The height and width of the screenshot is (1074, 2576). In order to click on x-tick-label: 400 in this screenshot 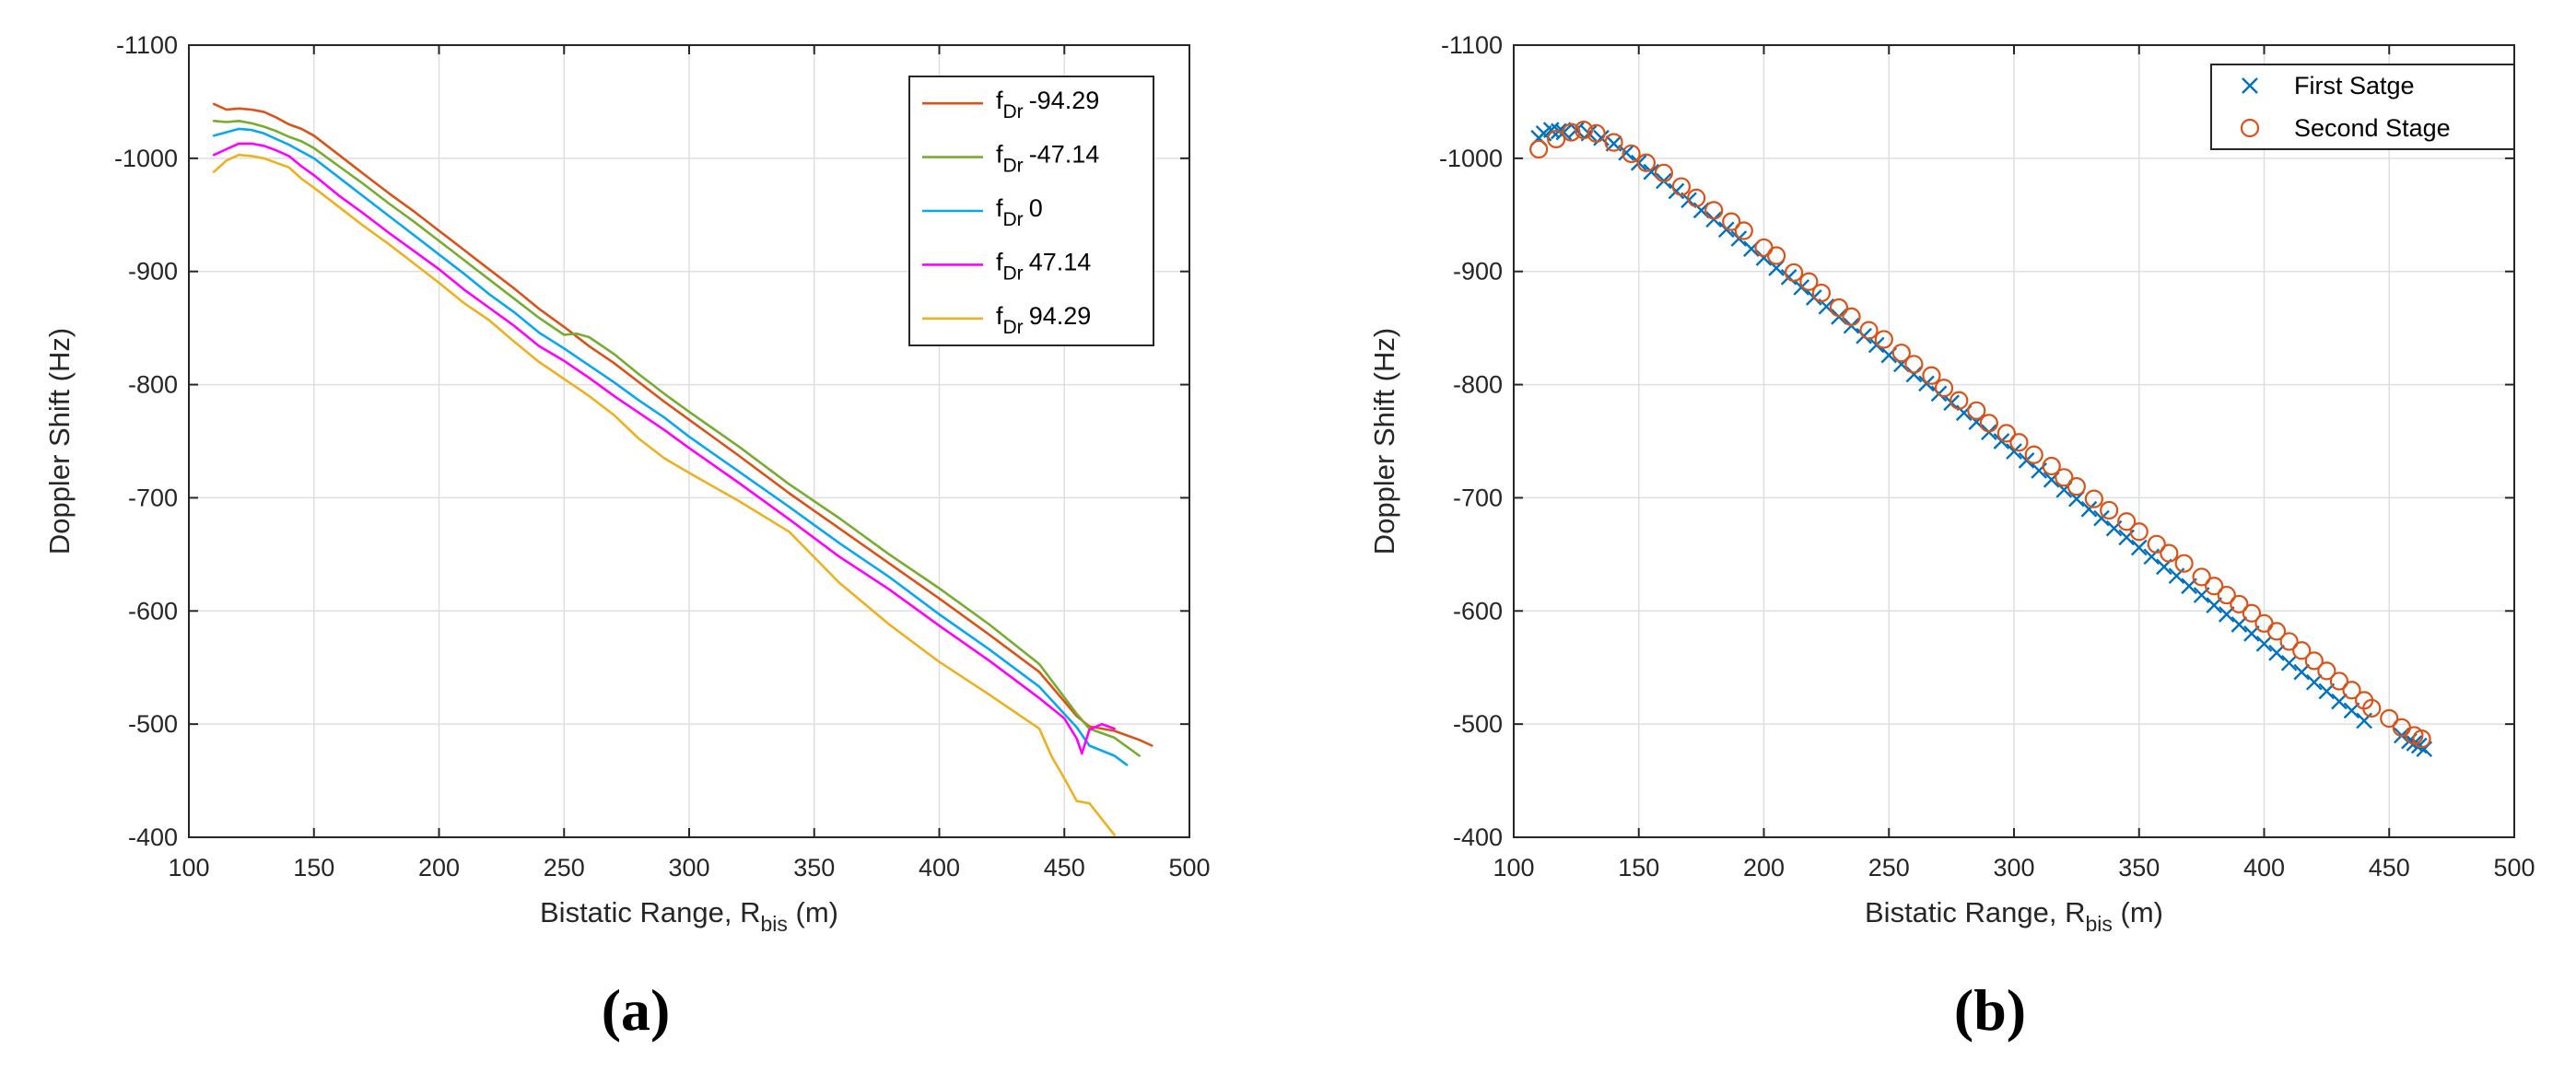, I will do `click(939, 867)`.